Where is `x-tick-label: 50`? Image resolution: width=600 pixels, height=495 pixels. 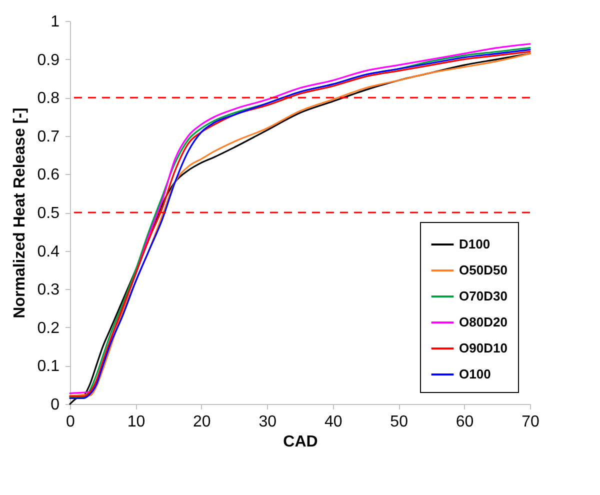 x-tick-label: 50 is located at coordinates (399, 422).